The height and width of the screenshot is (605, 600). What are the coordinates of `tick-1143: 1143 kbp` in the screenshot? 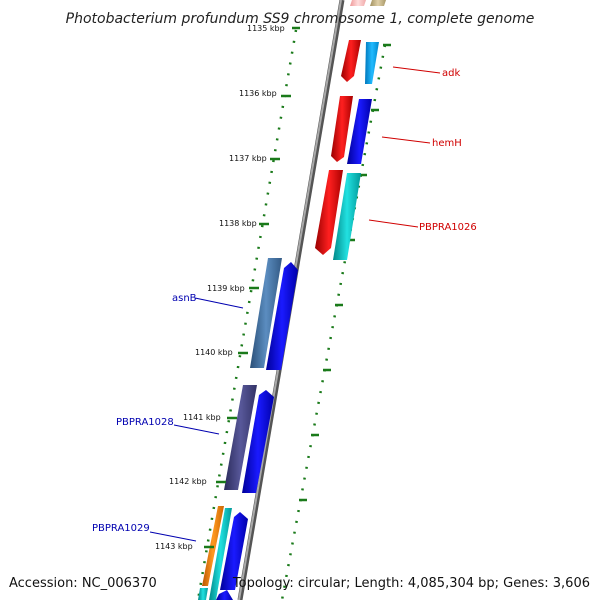 It's located at (184, 546).